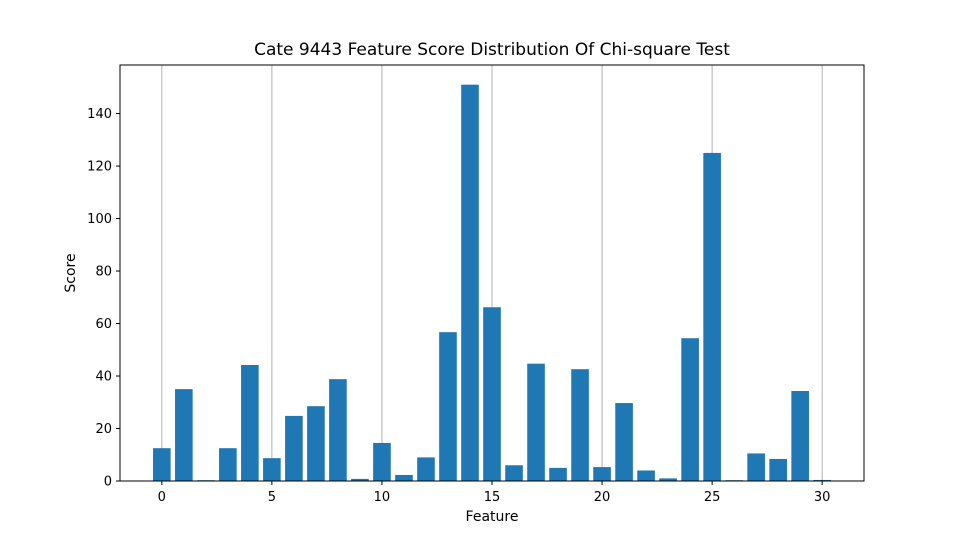 The image size is (960, 540). Describe the element at coordinates (71, 272) in the screenshot. I see `y-axis-title: Score` at that location.